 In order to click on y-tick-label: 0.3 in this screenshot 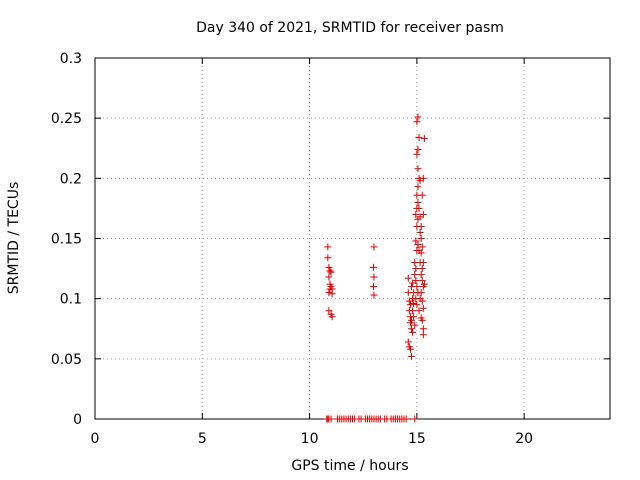, I will do `click(71, 59)`.